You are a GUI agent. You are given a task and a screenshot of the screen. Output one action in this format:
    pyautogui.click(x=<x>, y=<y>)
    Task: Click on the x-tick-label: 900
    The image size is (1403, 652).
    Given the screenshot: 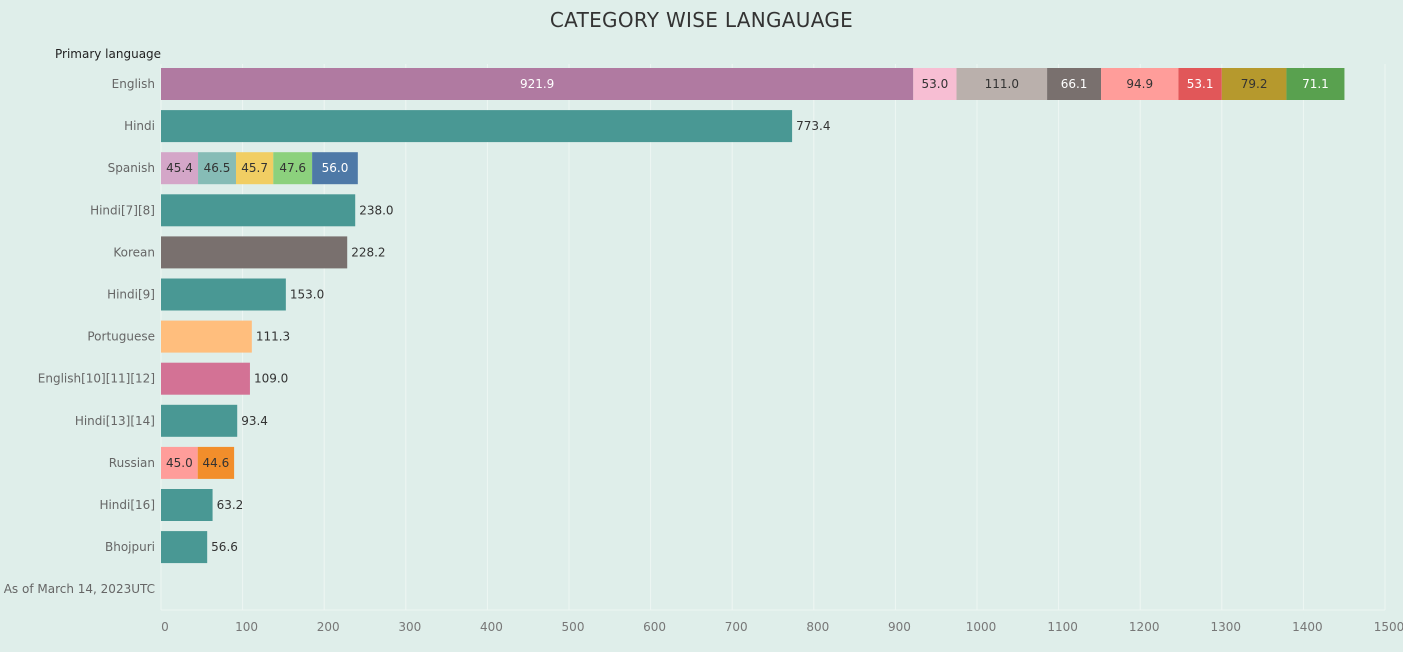 What is the action you would take?
    pyautogui.click(x=899, y=627)
    